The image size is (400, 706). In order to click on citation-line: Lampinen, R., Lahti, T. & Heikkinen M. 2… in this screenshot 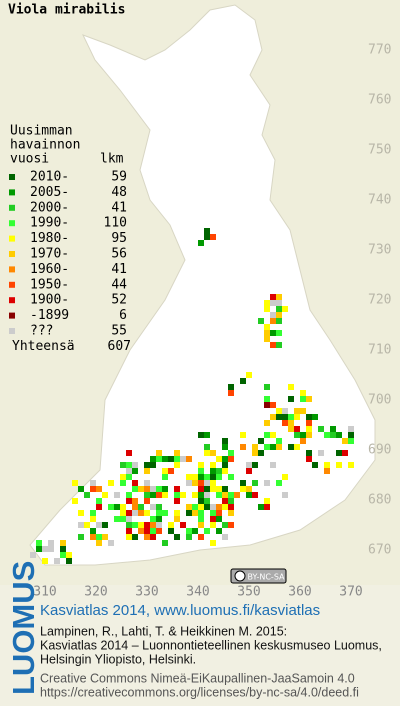, I will do `click(163, 631)`.